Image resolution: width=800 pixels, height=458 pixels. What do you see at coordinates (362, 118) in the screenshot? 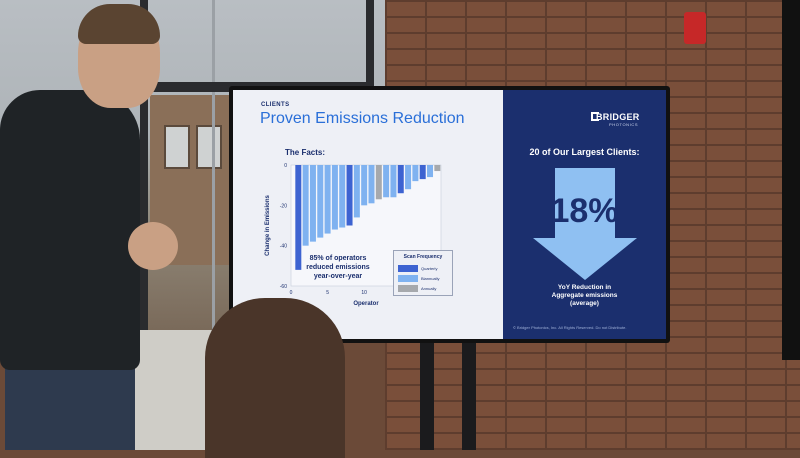
I see `slide-title: Proven Emissions Reduction` at bounding box center [362, 118].